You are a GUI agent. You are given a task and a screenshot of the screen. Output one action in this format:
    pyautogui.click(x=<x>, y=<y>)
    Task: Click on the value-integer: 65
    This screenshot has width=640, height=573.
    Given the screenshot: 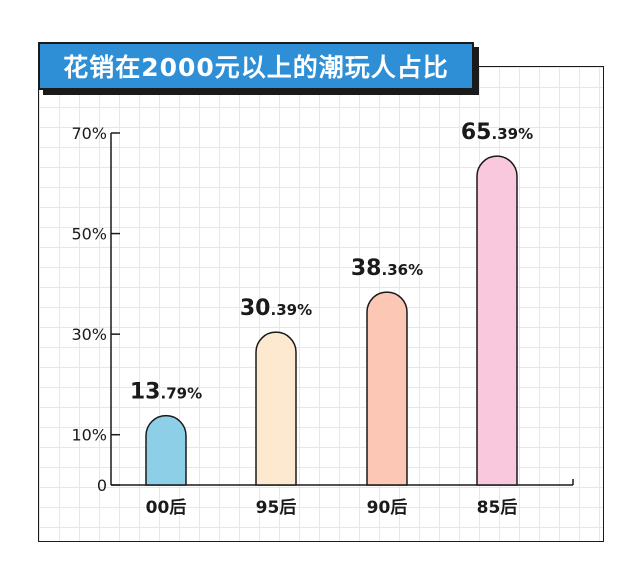 What is the action you would take?
    pyautogui.click(x=476, y=132)
    